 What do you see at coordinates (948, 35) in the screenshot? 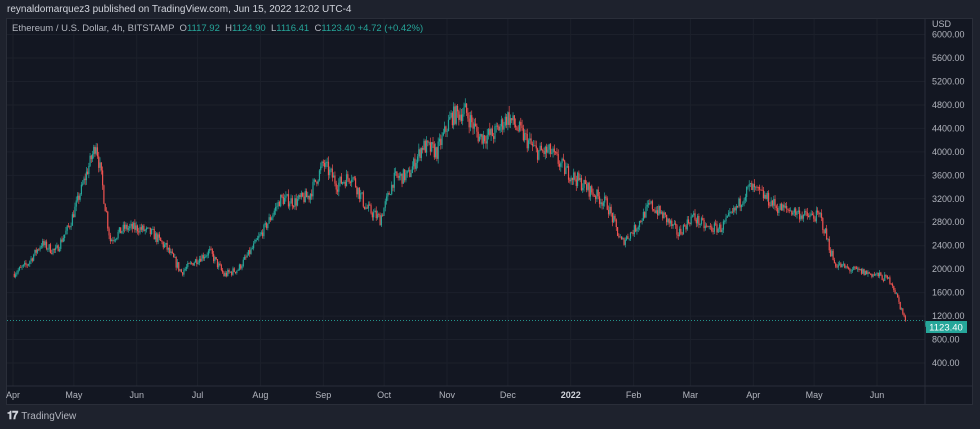
I see `y-tick-label: 6000.00` at bounding box center [948, 35].